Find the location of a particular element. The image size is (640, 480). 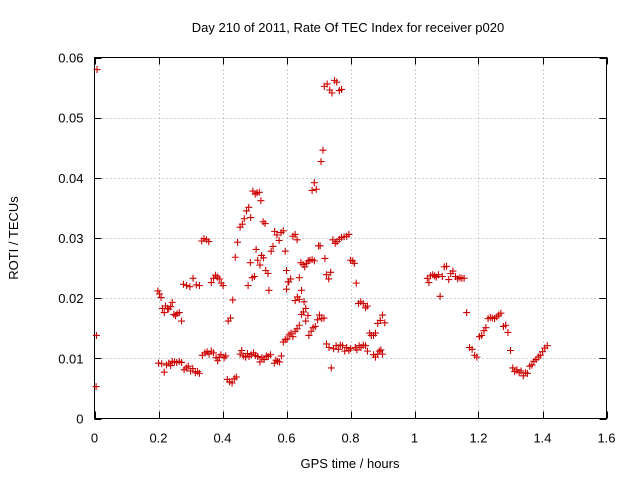

y-tick-label: 0.01 is located at coordinates (70, 358).